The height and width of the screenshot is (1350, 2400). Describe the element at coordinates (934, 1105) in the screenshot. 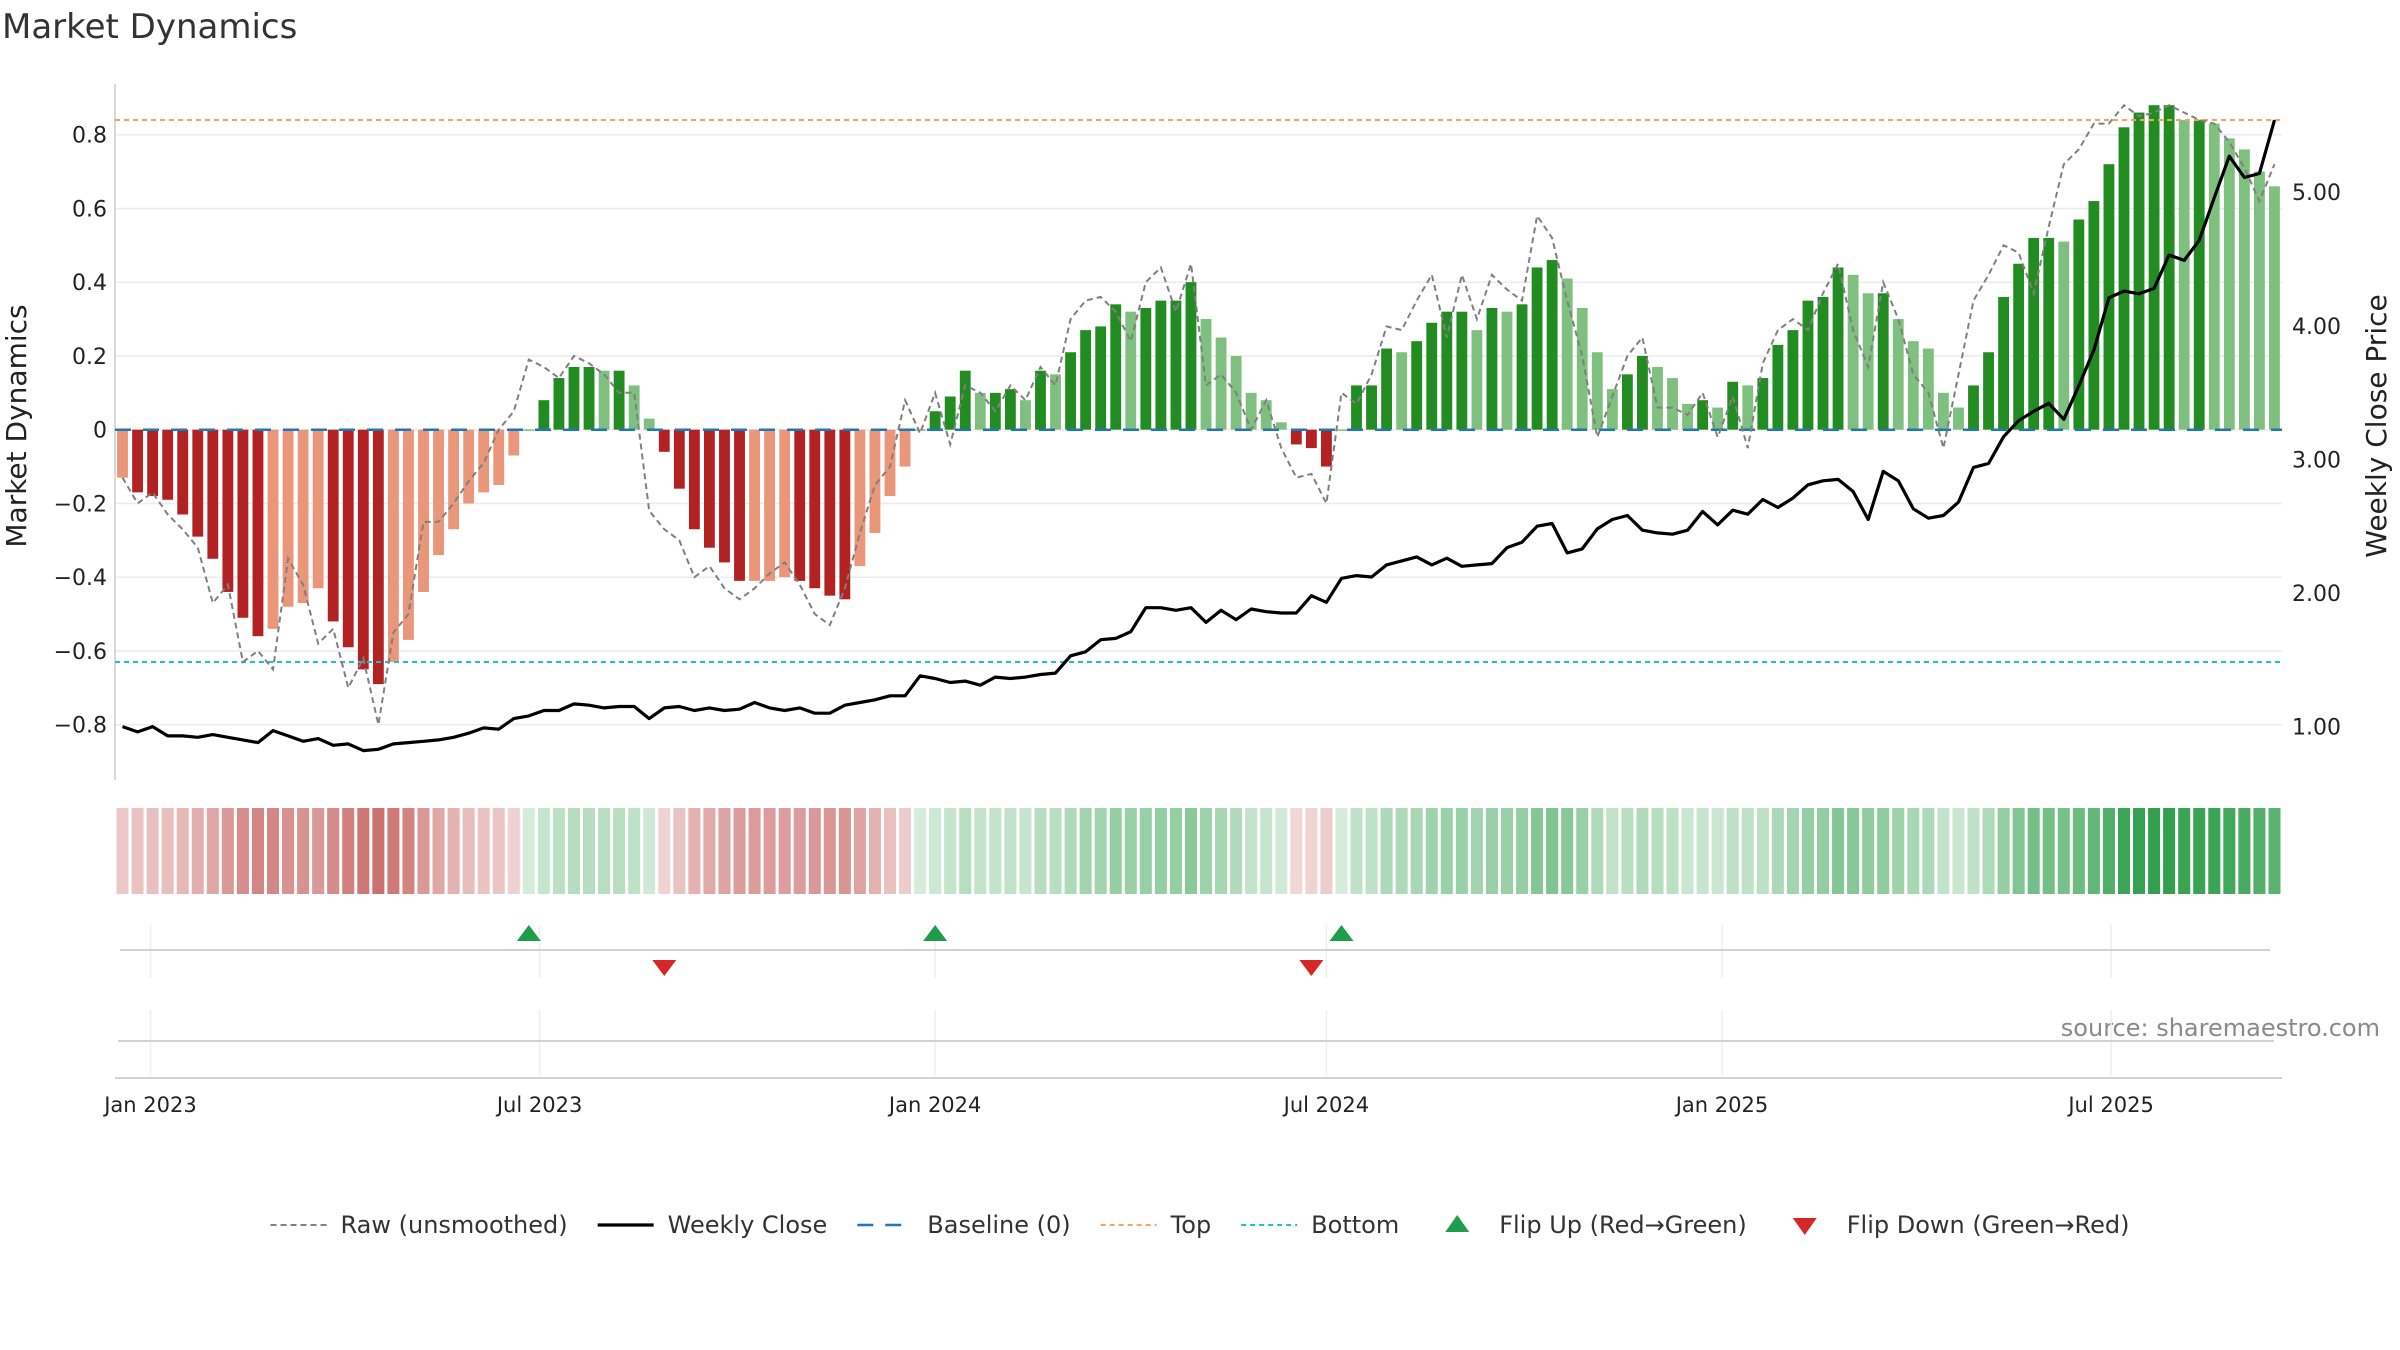

I see `x-tick-label: Jan 2024` at that location.